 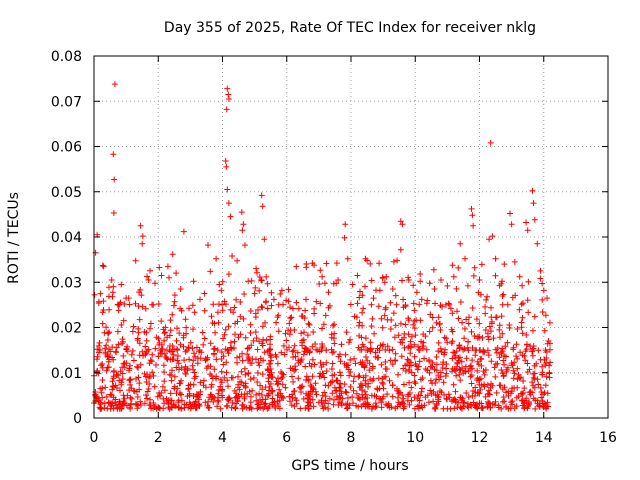 I want to click on y-tick-label: 0.05, so click(x=66, y=193).